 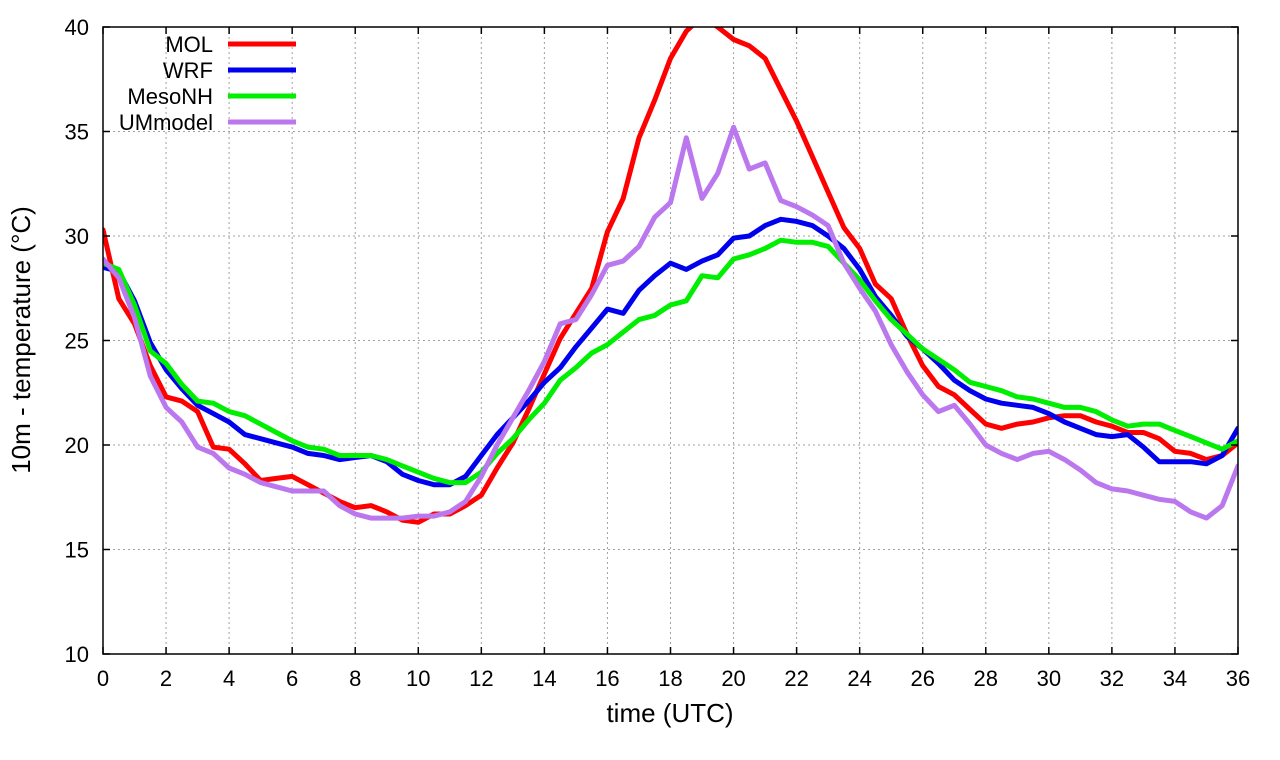 What do you see at coordinates (481, 678) in the screenshot?
I see `x-tick-label-12: 12` at bounding box center [481, 678].